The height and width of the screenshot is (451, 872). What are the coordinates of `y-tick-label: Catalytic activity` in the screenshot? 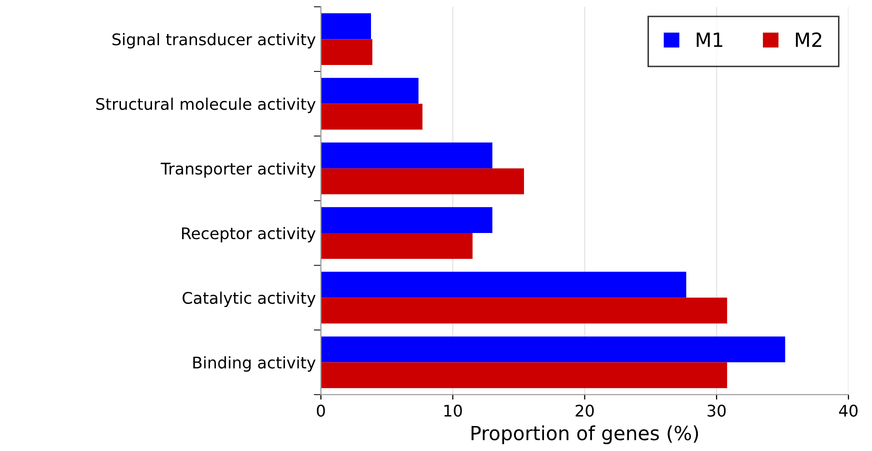 It's located at (249, 300).